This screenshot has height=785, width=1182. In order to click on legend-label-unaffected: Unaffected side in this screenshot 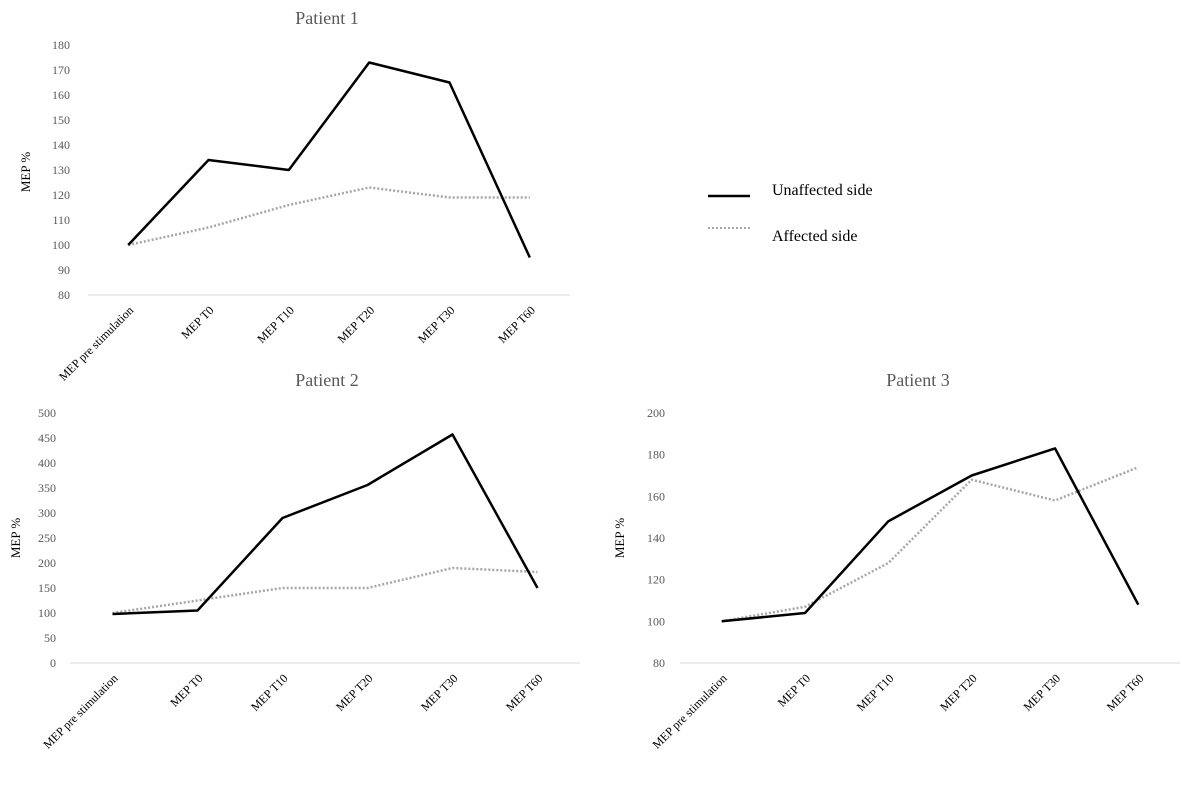, I will do `click(822, 190)`.